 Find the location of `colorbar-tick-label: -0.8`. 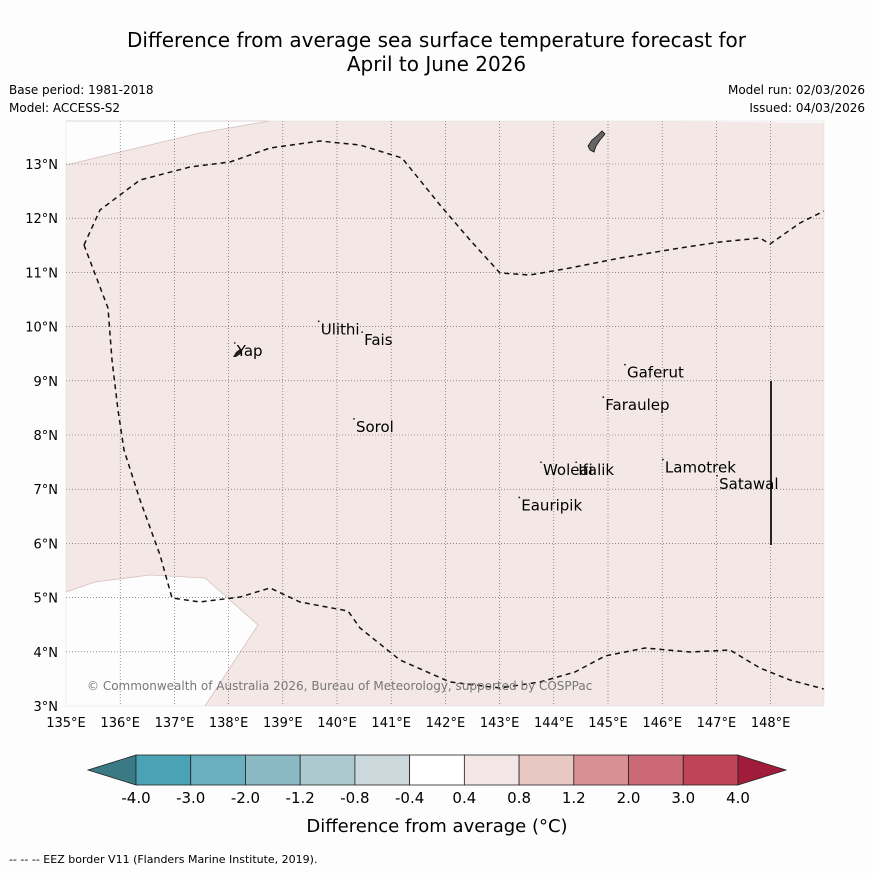

colorbar-tick-label: -0.8 is located at coordinates (354, 798).